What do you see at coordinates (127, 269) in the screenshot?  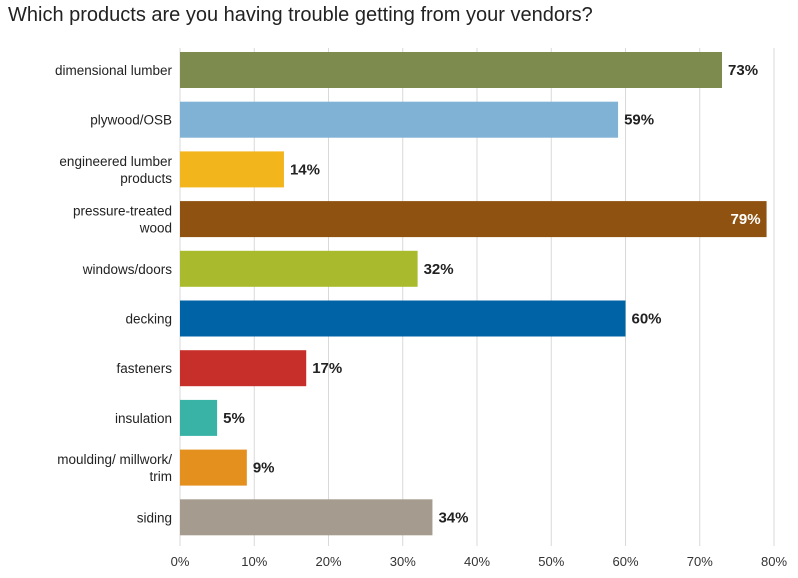 I see `category-label: windows/doors` at bounding box center [127, 269].